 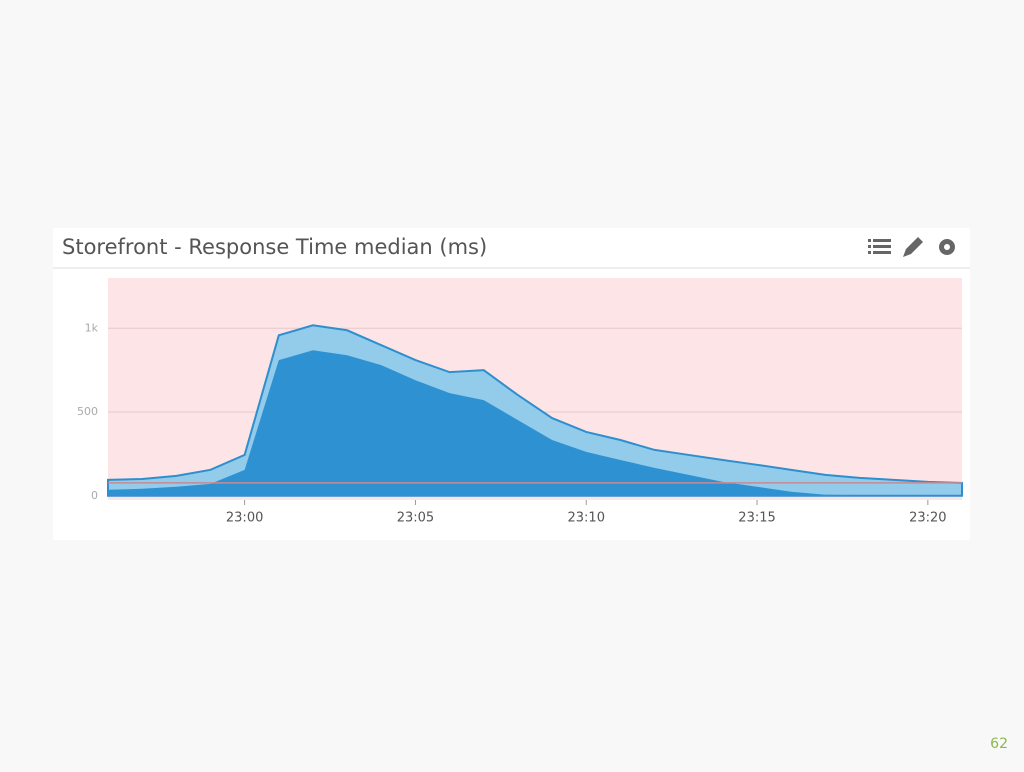 What do you see at coordinates (927, 518) in the screenshot?
I see `x-tick-label: 23:20` at bounding box center [927, 518].